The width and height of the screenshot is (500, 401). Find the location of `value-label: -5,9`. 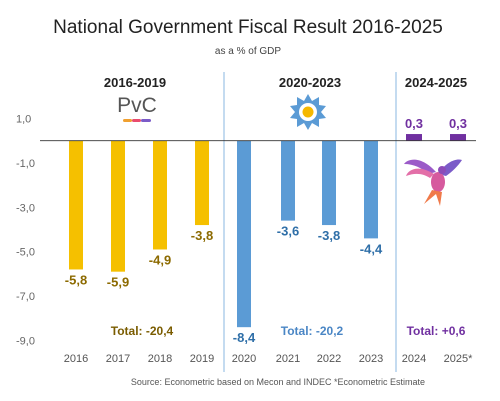

value-label: -5,9 is located at coordinates (118, 282).